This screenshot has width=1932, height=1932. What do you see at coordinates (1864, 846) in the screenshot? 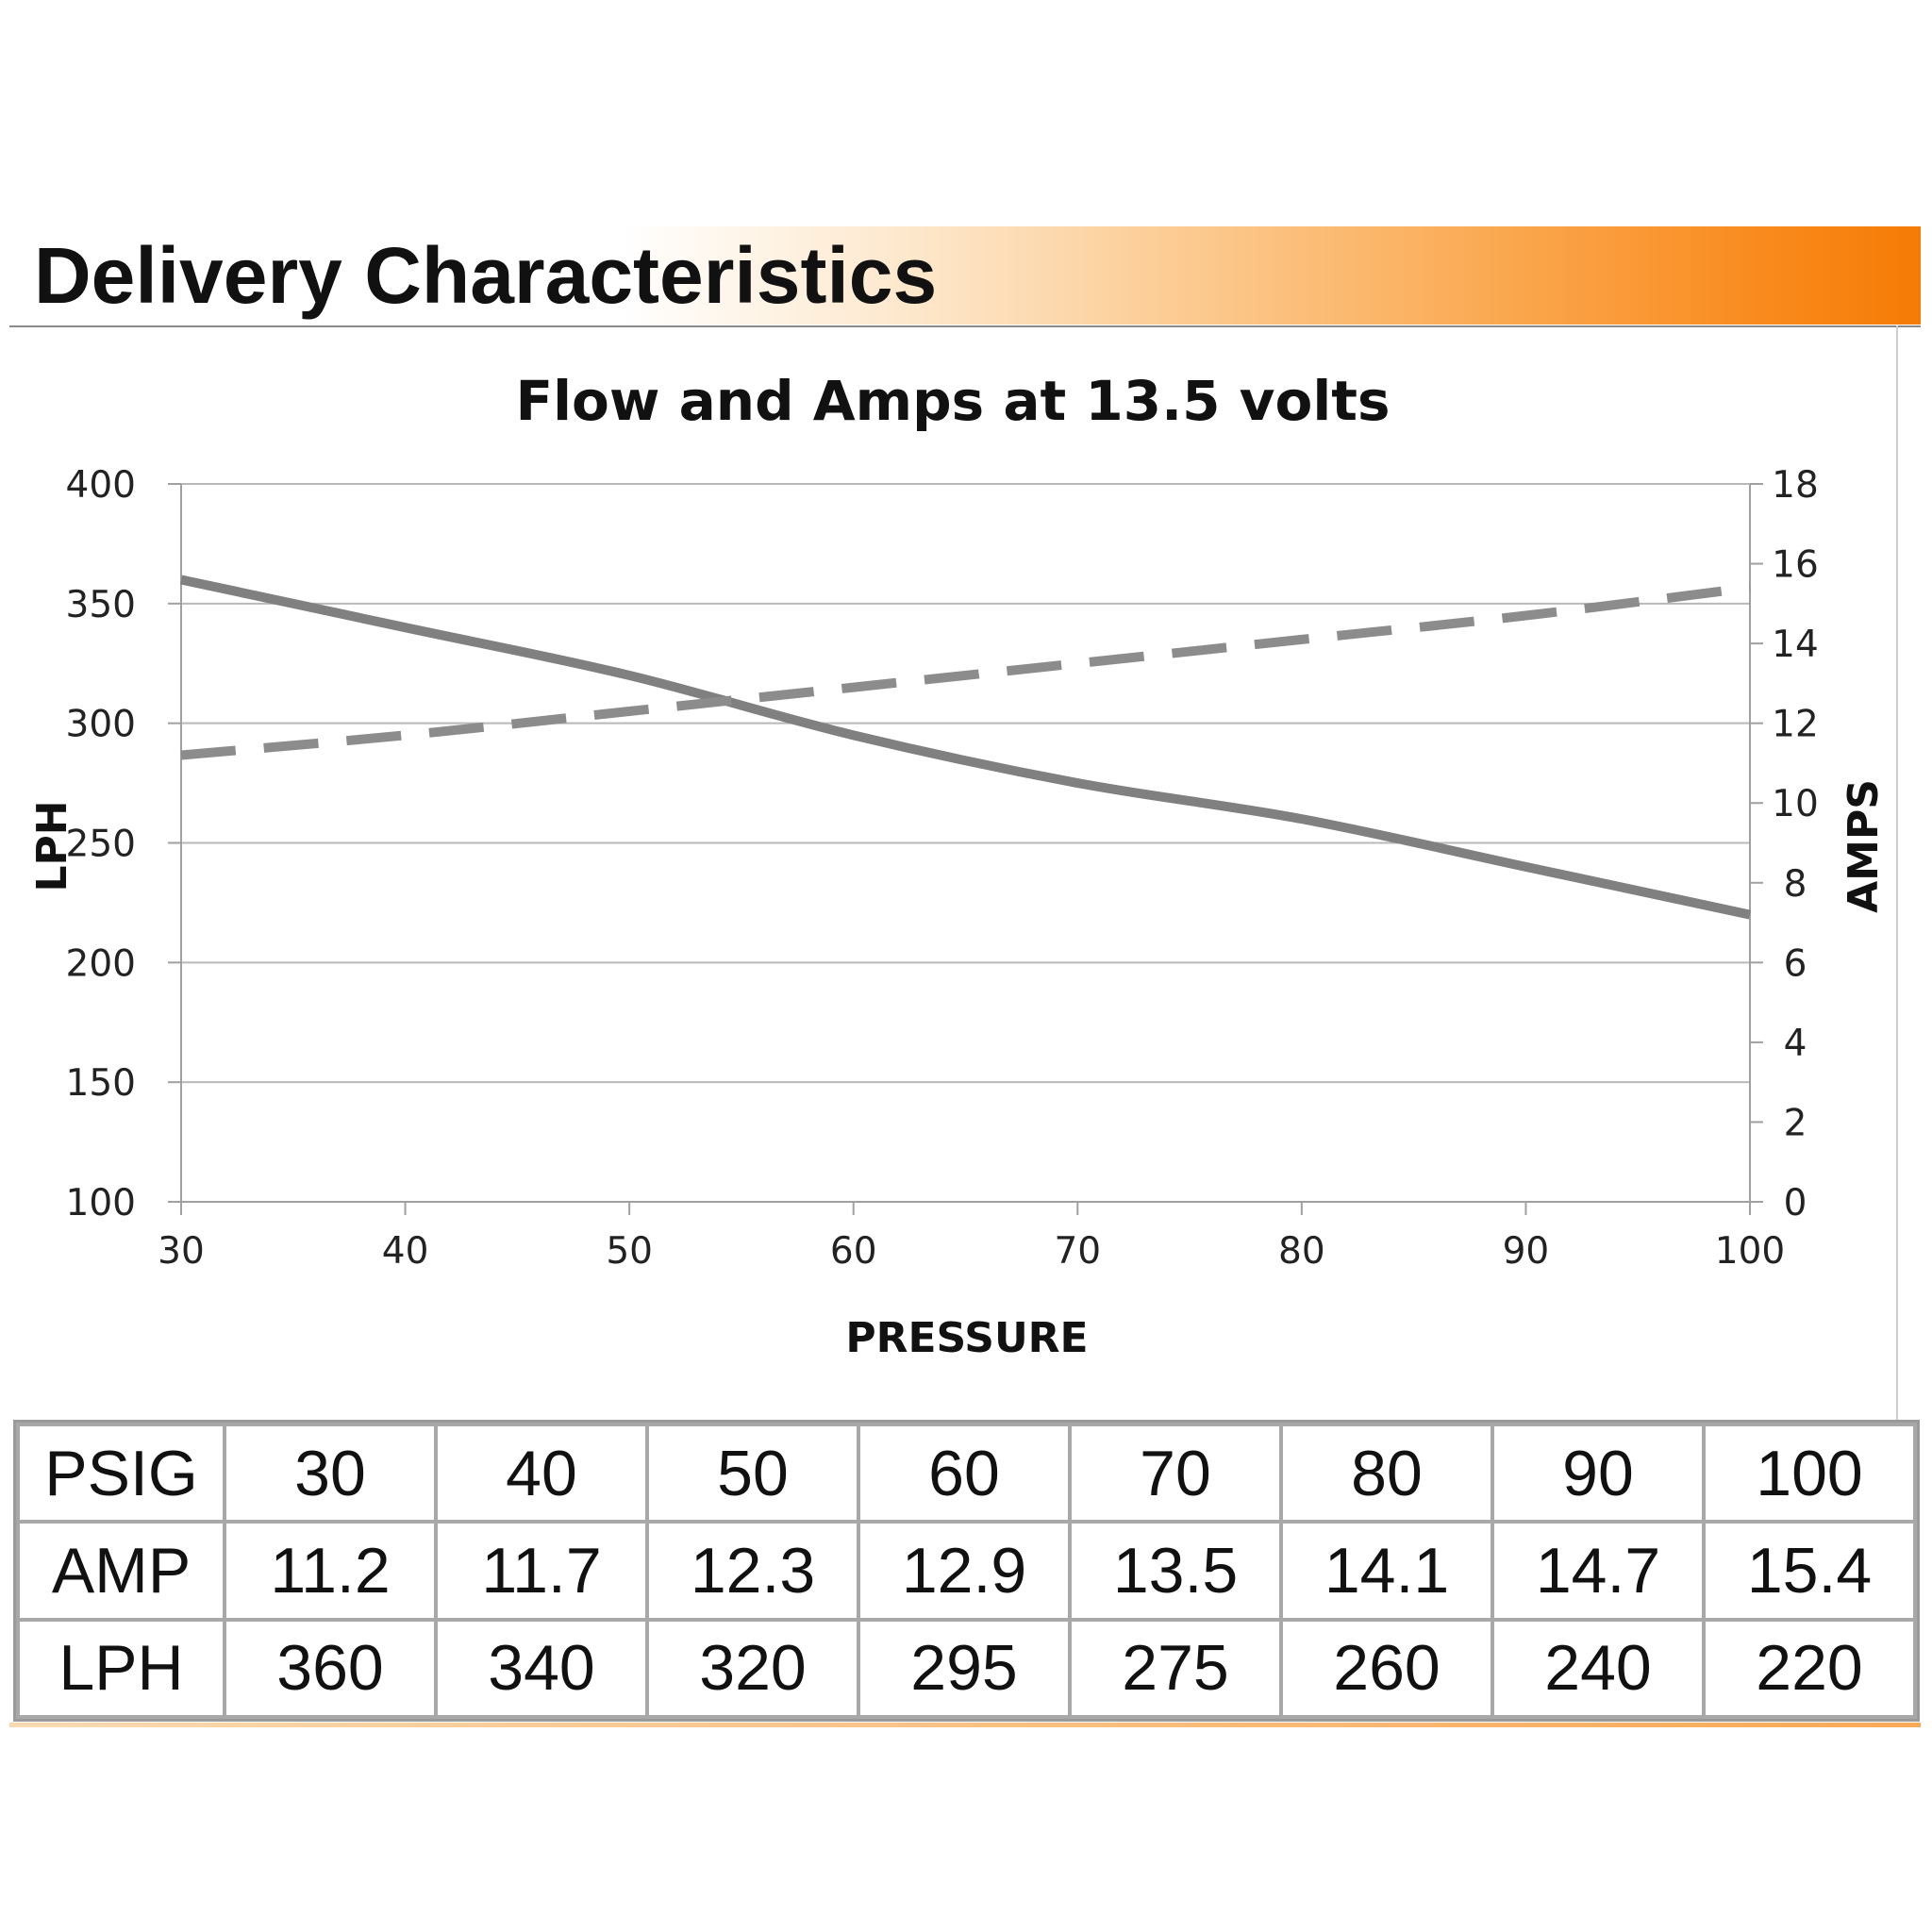
I see `right-axis-title: AMPS` at bounding box center [1864, 846].